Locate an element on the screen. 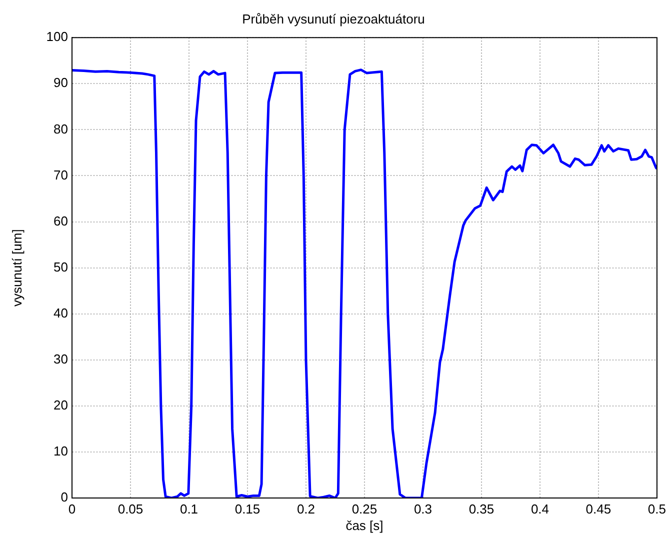 The image size is (670, 544). x-tick-label: 0.3 is located at coordinates (423, 508).